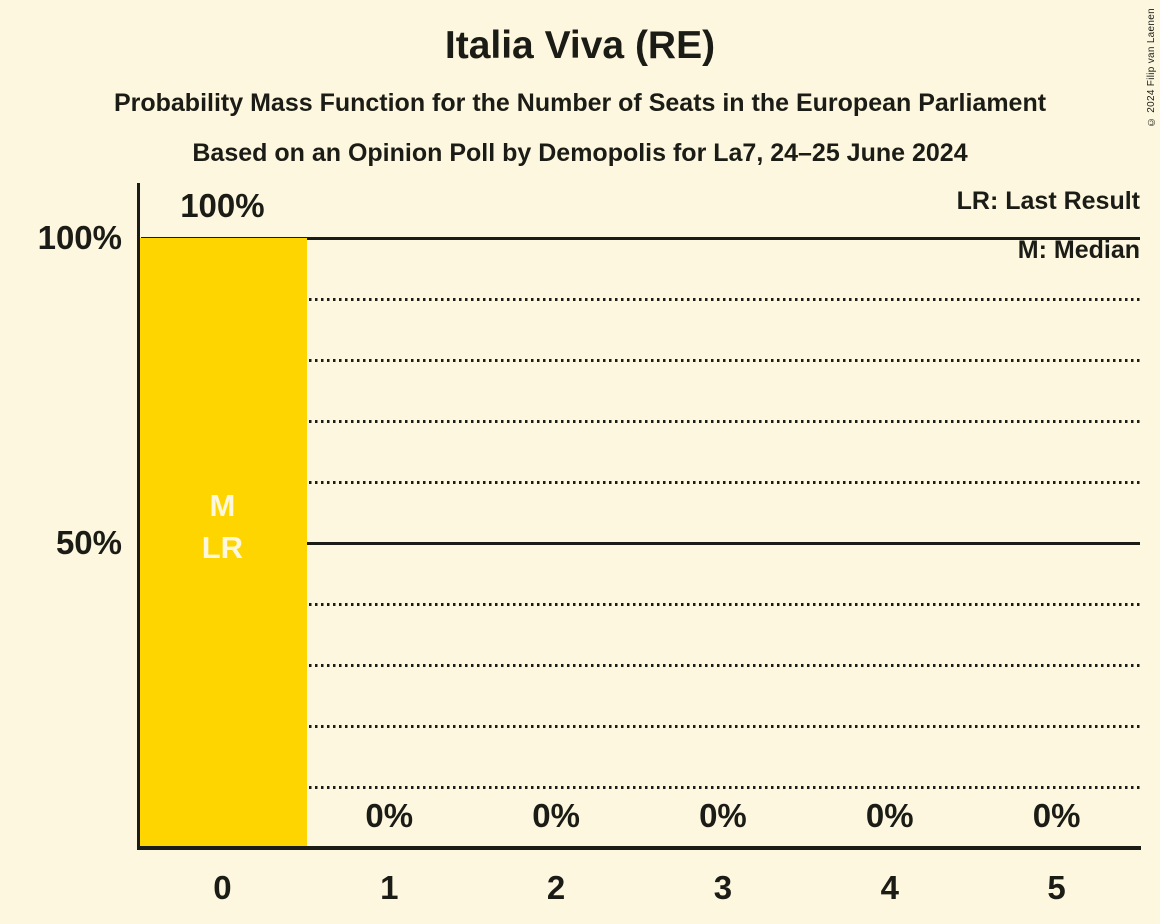 The height and width of the screenshot is (924, 1160). What do you see at coordinates (138, 516) in the screenshot?
I see `y-axis-line` at bounding box center [138, 516].